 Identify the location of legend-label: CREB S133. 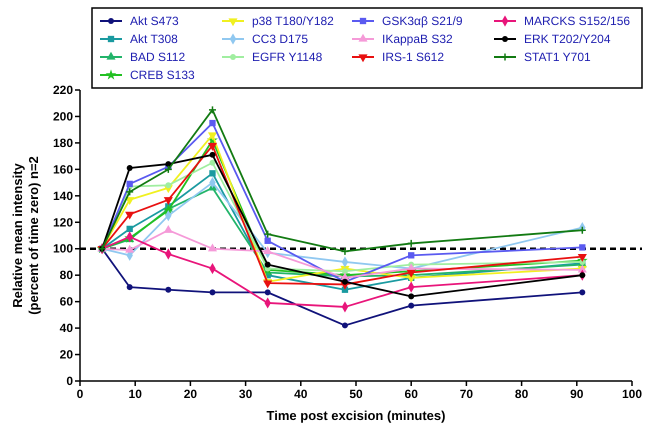
(163, 75).